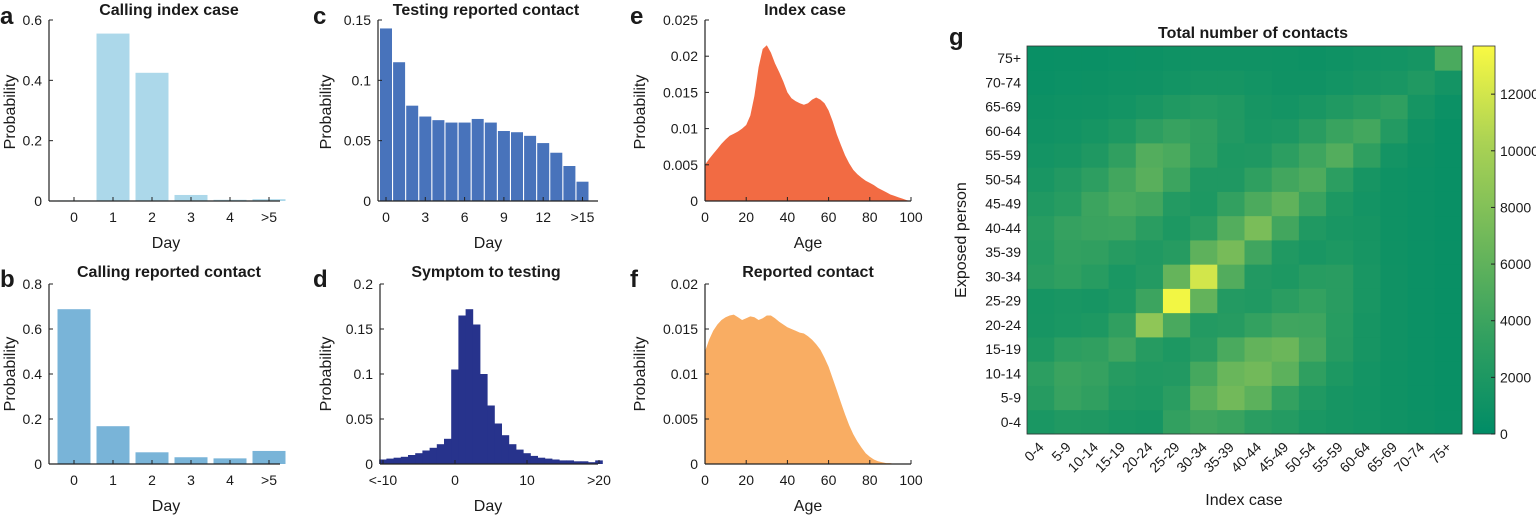  What do you see at coordinates (485, 272) in the screenshot?
I see `panel-d-title: Symptom to testing` at bounding box center [485, 272].